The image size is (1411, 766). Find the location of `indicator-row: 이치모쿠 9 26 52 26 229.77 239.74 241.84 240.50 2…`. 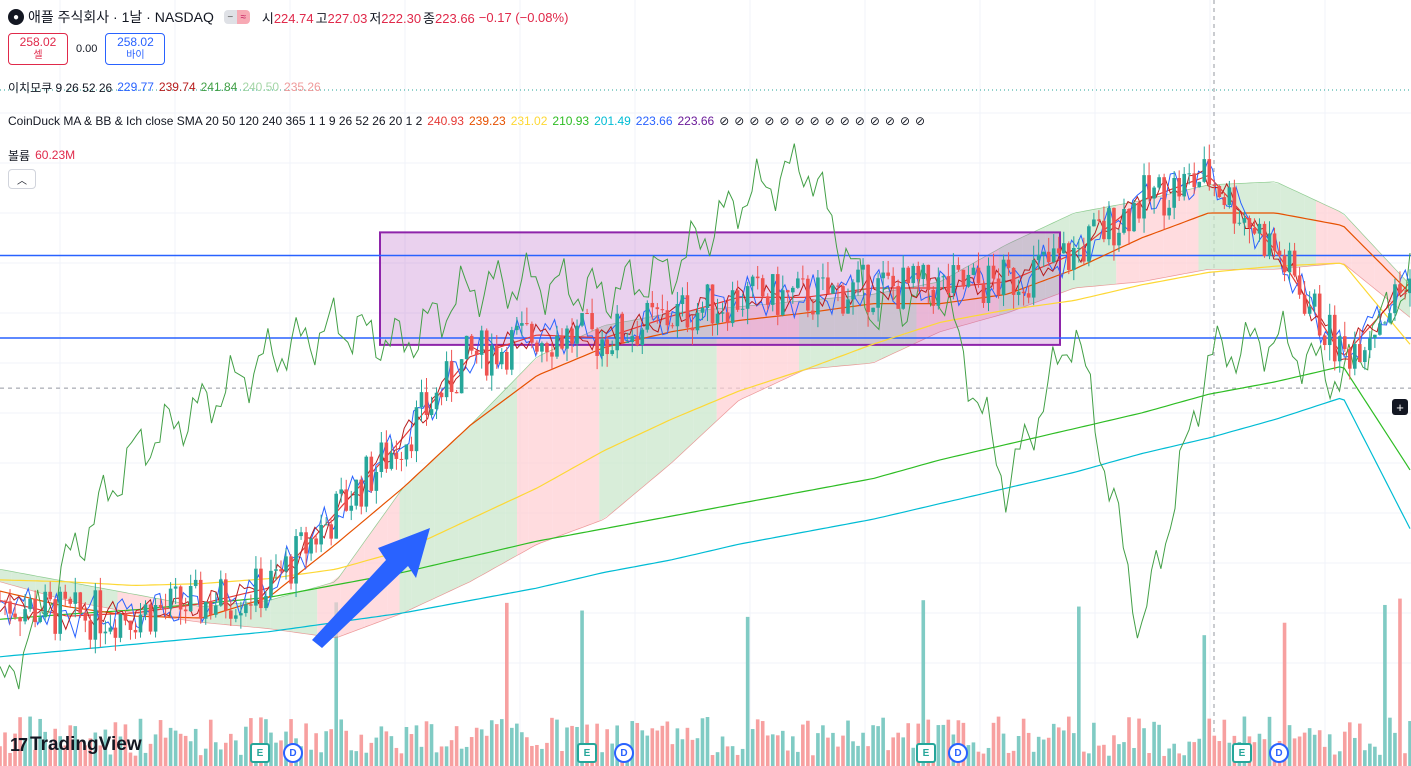

indicator-row: 이치모쿠 9 26 52 26 229.77 239.74 241.84 240.50 2… is located at coordinates (466, 87).